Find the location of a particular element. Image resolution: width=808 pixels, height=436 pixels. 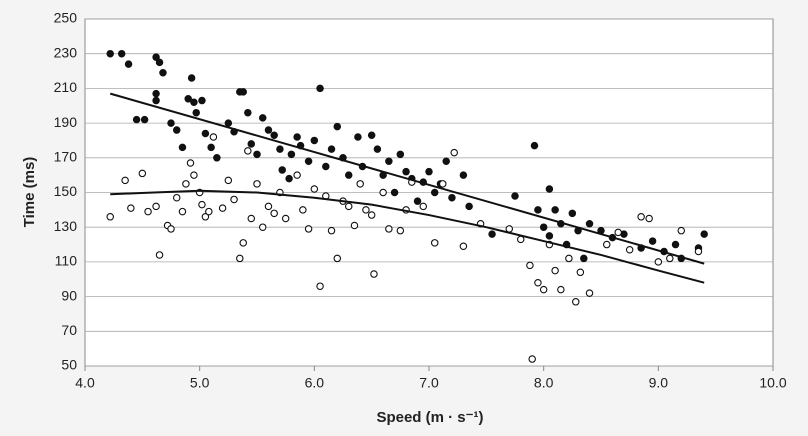

x-tick-label: 10.0 is located at coordinates (772, 383).